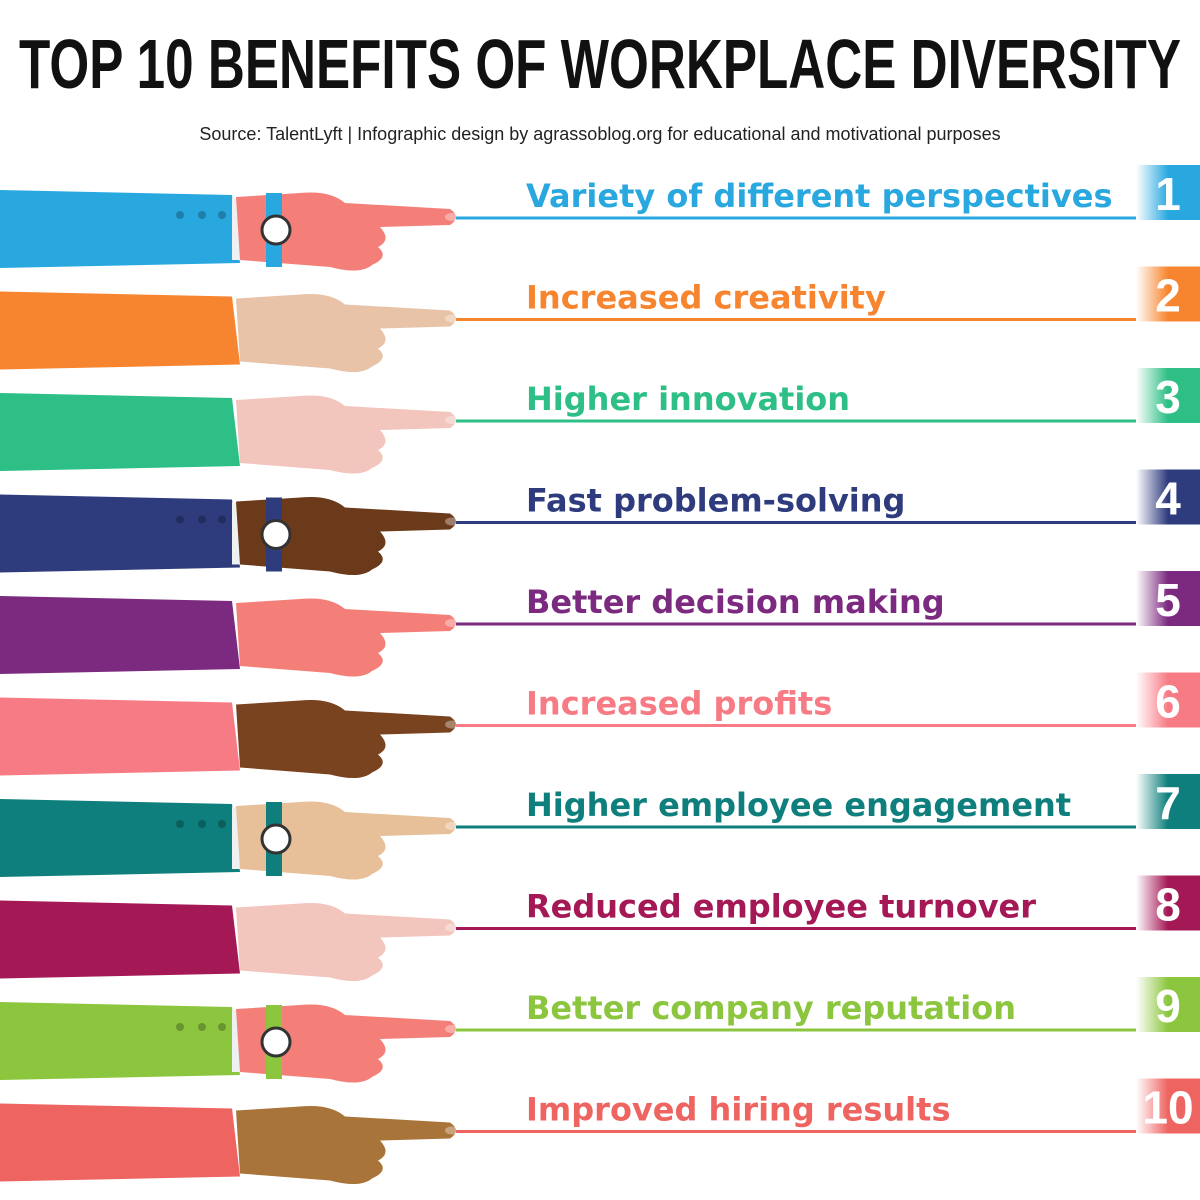  Describe the element at coordinates (771, 1008) in the screenshot. I see `benefit-label: Better company reputation` at that location.